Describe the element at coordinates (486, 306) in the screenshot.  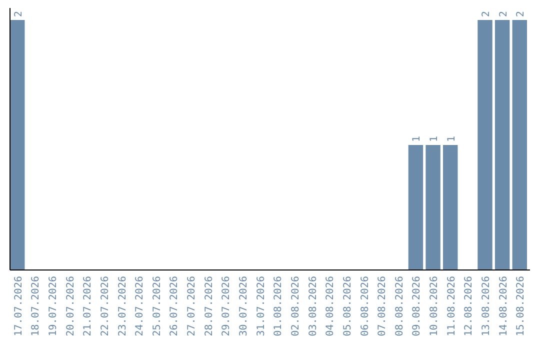
I see `x-tick-label: 13.08.2026` at that location.